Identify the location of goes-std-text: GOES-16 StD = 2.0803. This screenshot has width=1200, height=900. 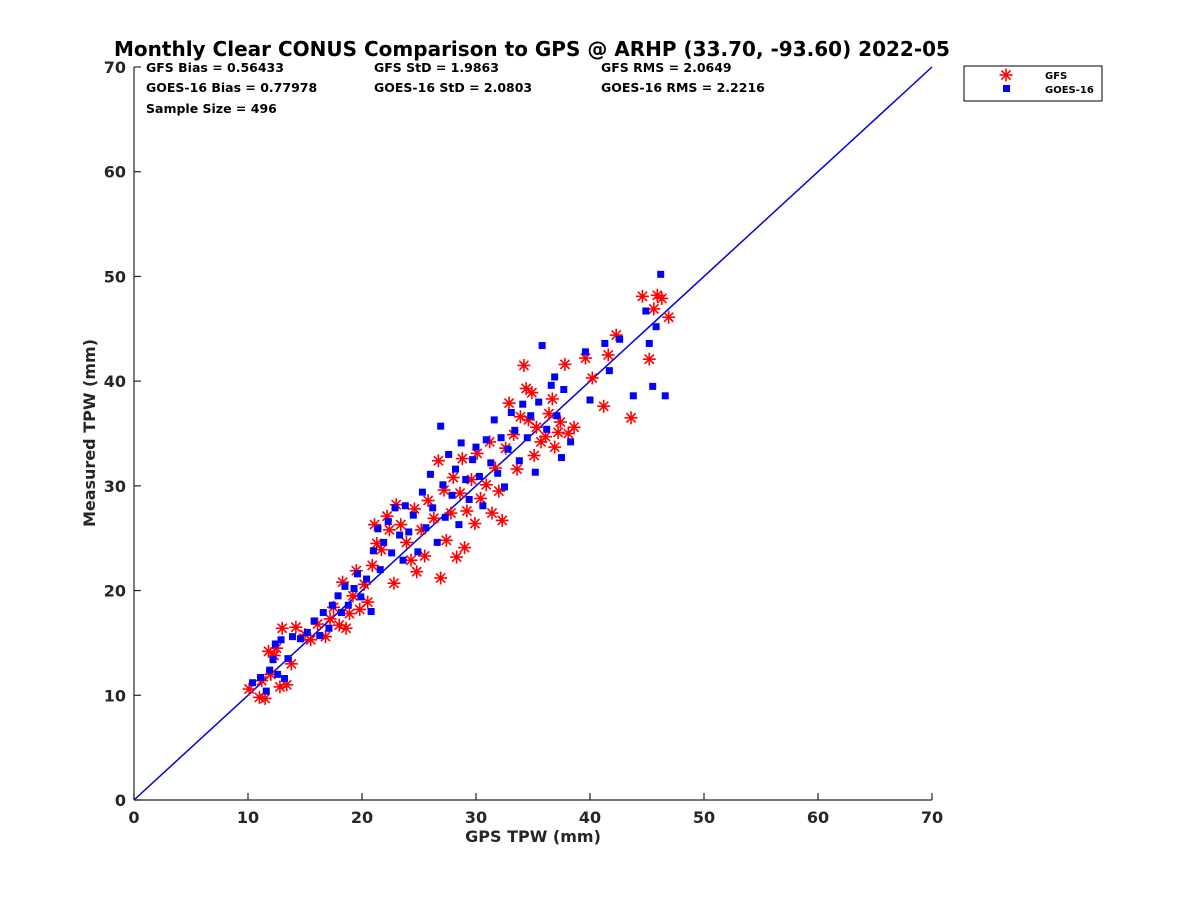
(453, 87).